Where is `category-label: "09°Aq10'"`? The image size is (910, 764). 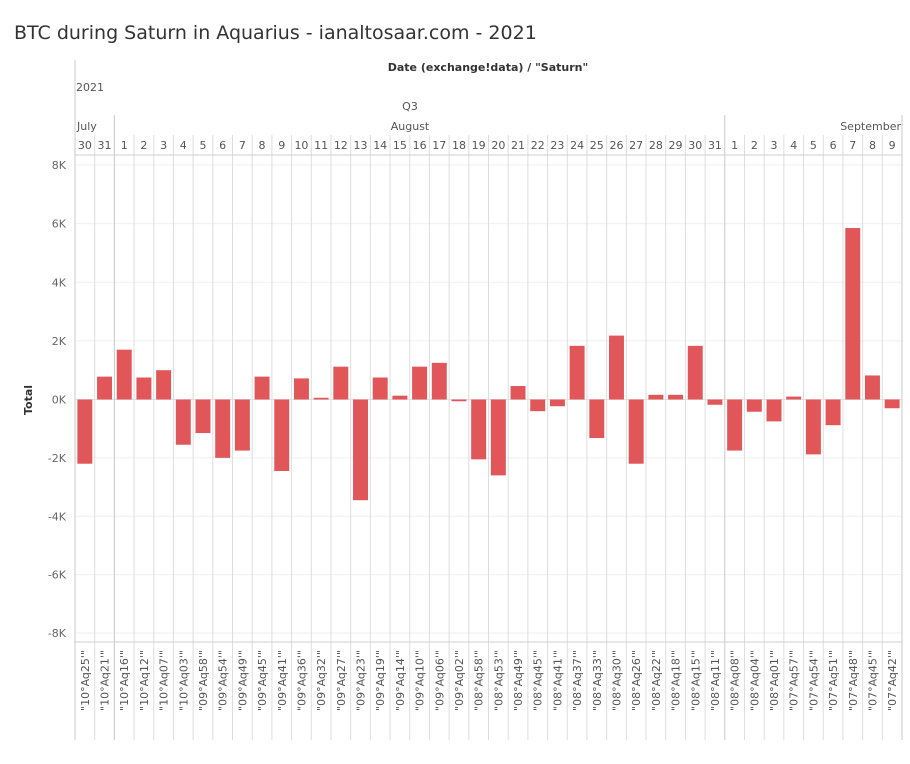
category-label: "09°Aq10'" is located at coordinates (420, 680).